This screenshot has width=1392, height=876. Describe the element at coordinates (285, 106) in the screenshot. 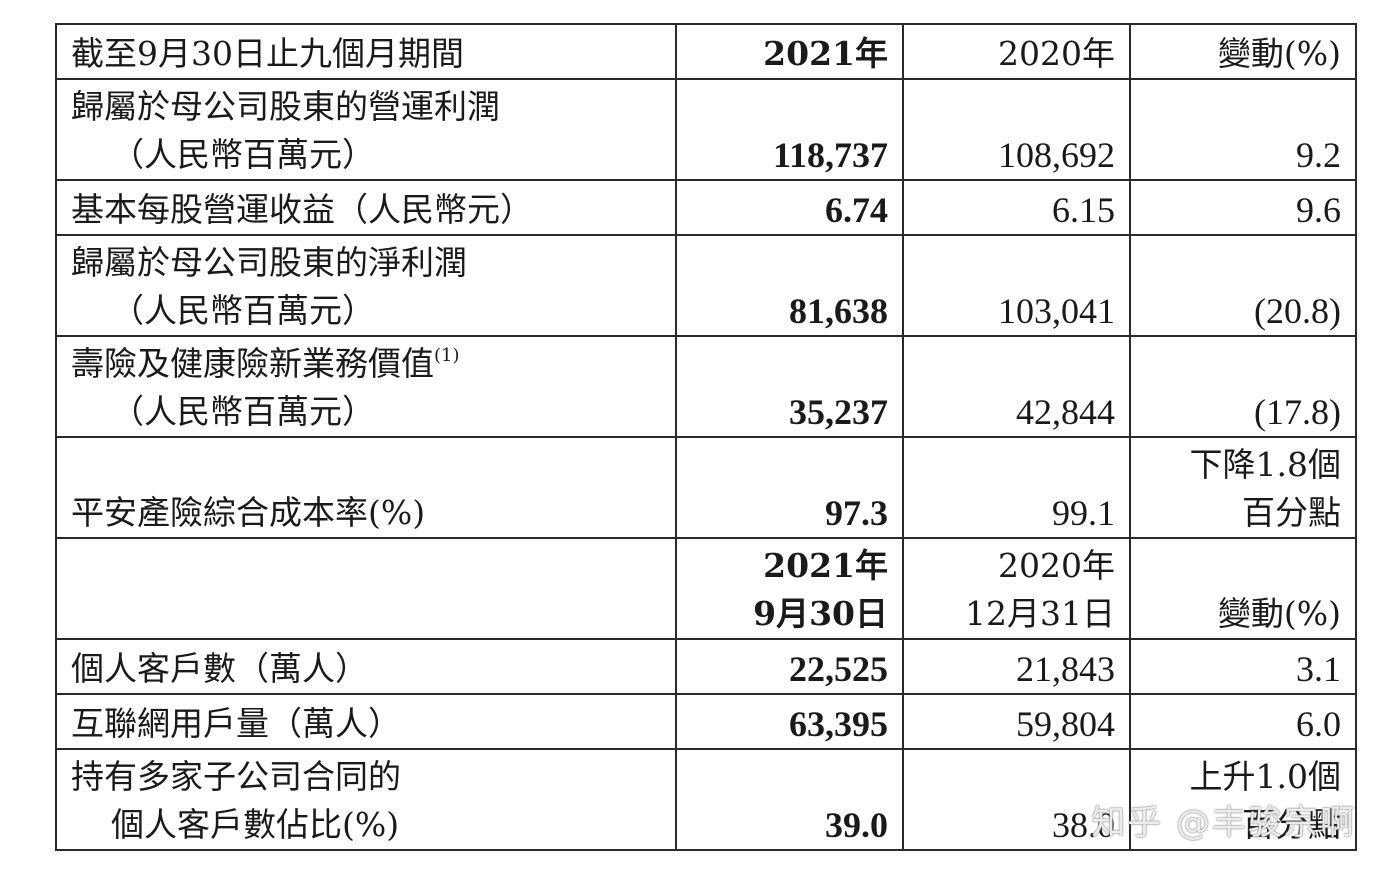

I see `row-label-line1: 歸屬於母公司股東的營運利潤` at that location.